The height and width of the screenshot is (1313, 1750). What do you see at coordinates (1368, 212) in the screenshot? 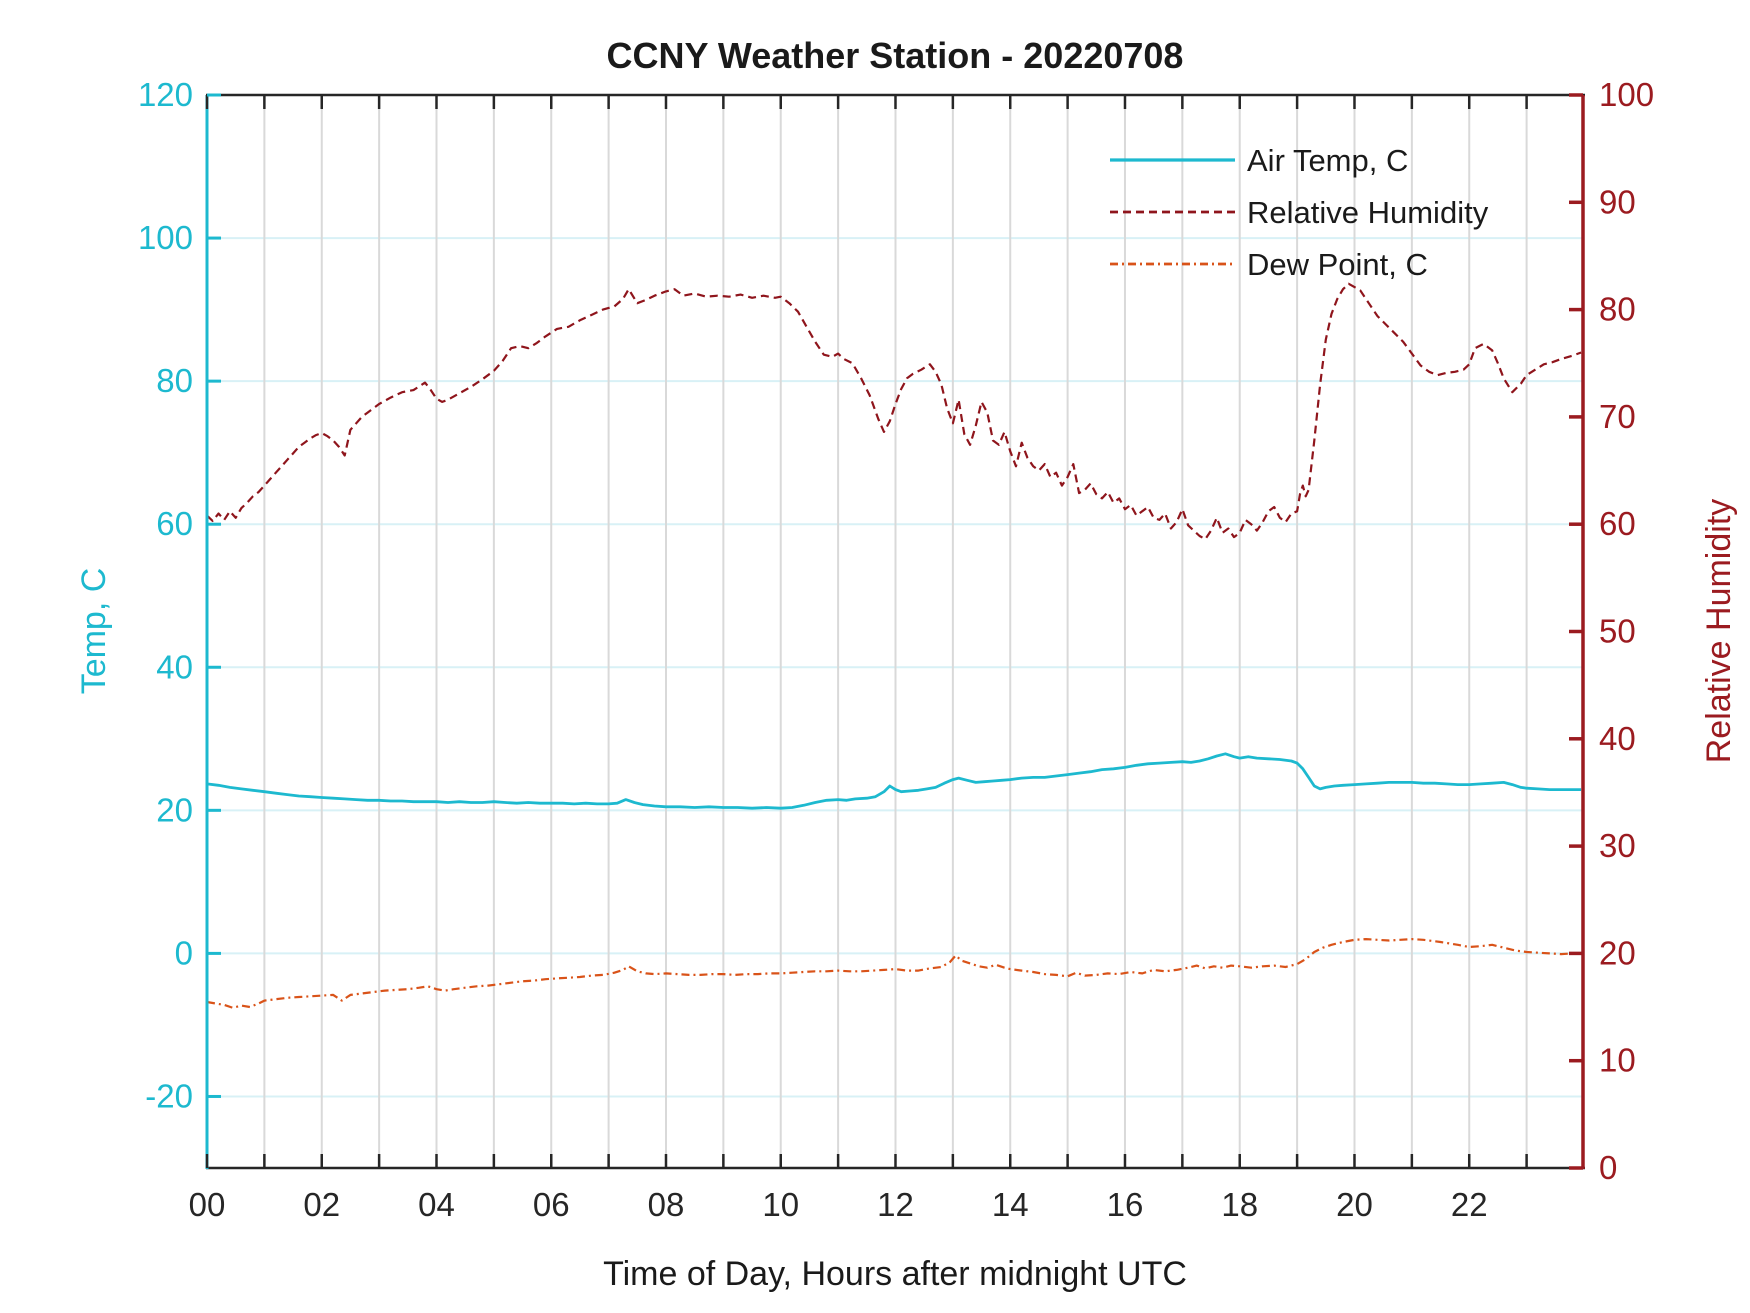
I see `legend-label-relative-humidity: Relative Humidity` at bounding box center [1368, 212].